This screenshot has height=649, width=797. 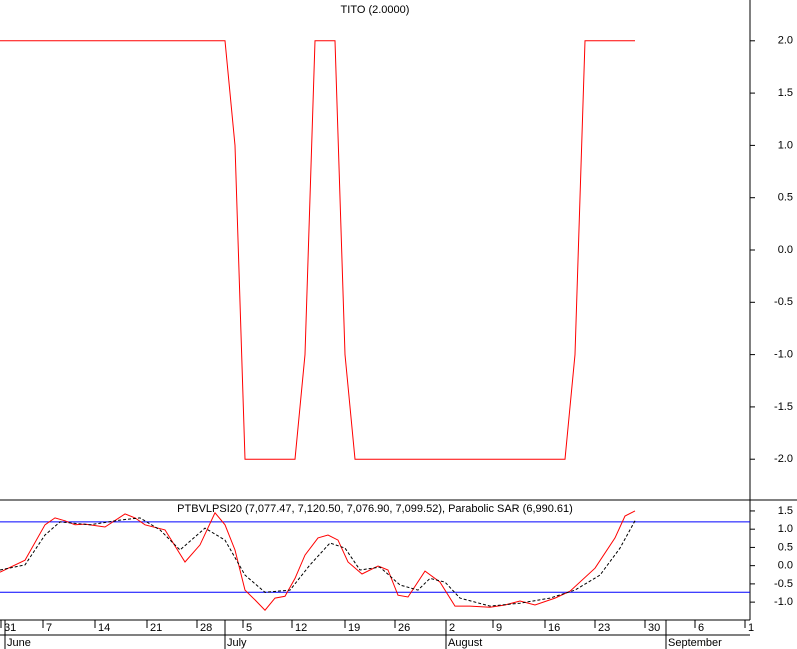 I want to click on x-tick-label: 26, so click(x=404, y=628).